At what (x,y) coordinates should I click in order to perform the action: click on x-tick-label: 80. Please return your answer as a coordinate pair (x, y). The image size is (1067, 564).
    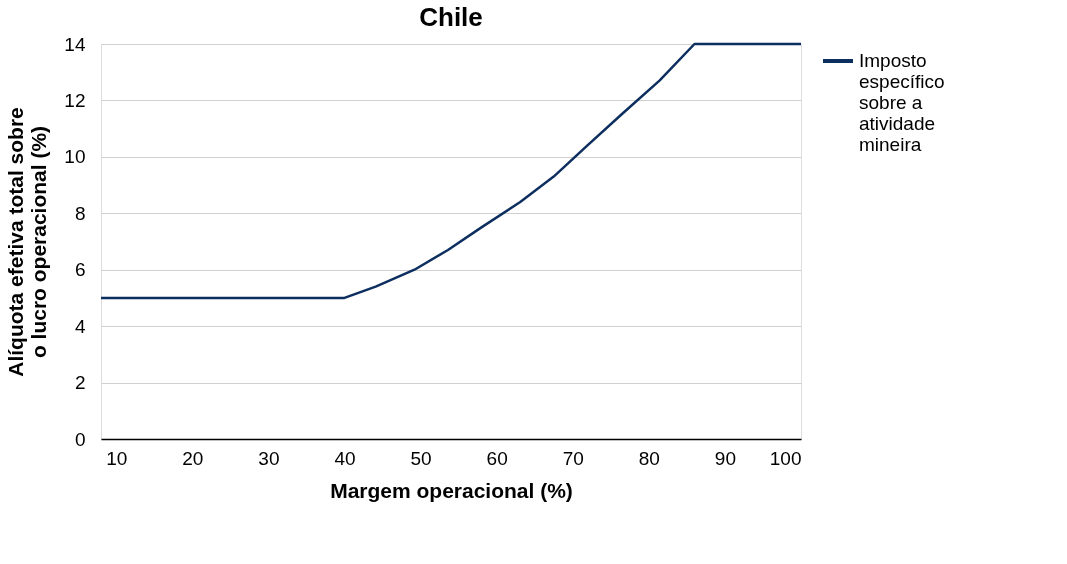
    Looking at the image, I should click on (649, 458).